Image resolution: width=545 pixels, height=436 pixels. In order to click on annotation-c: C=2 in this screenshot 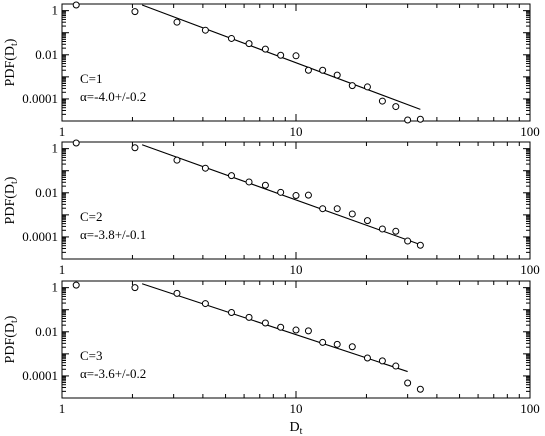, I will do `click(91, 216)`.